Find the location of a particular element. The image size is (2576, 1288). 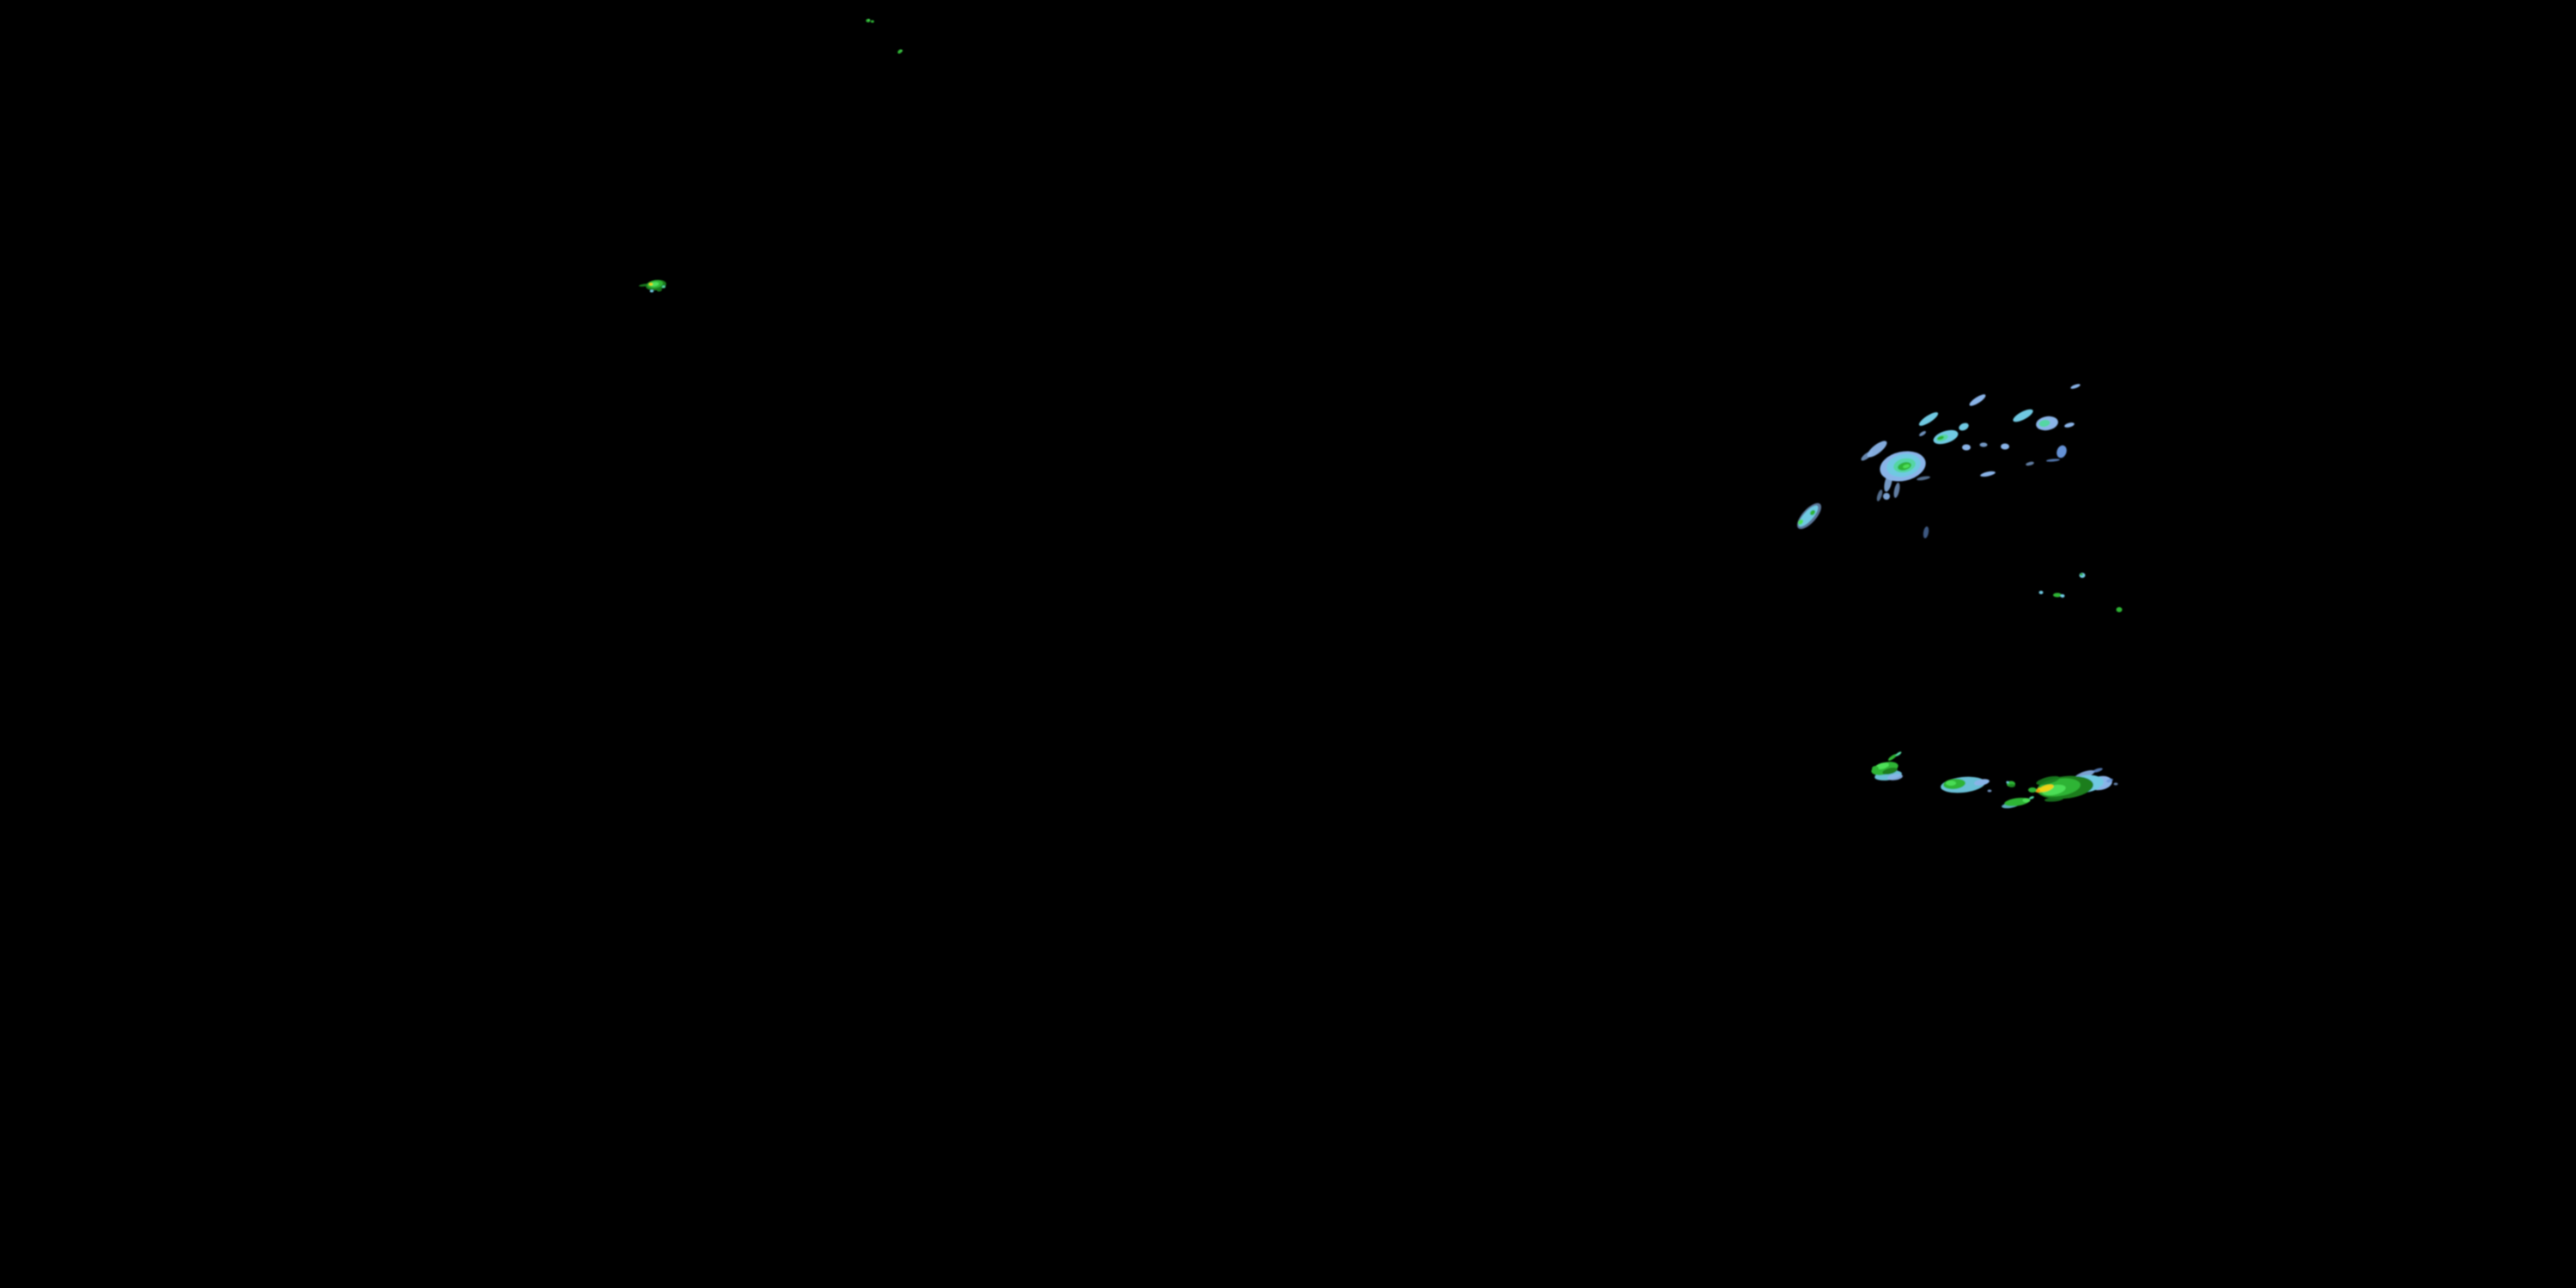

southeast-scattered-specks is located at coordinates (2080, 592).